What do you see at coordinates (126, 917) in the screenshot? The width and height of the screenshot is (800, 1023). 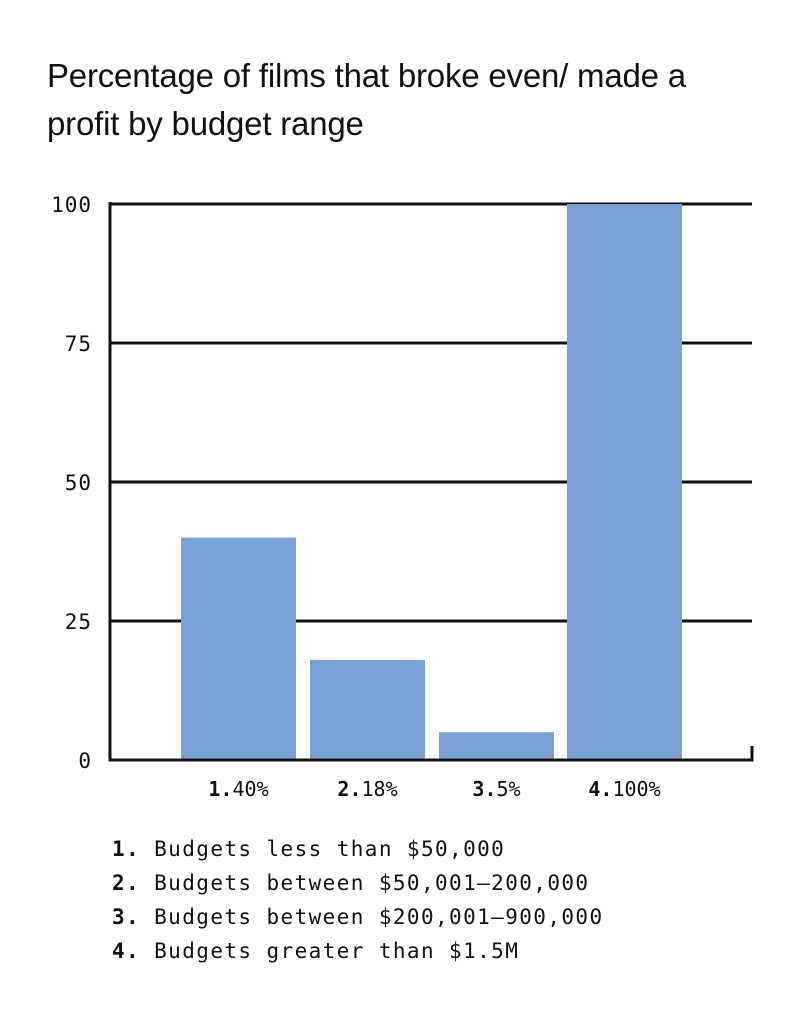 I see `legend-number: 3.` at bounding box center [126, 917].